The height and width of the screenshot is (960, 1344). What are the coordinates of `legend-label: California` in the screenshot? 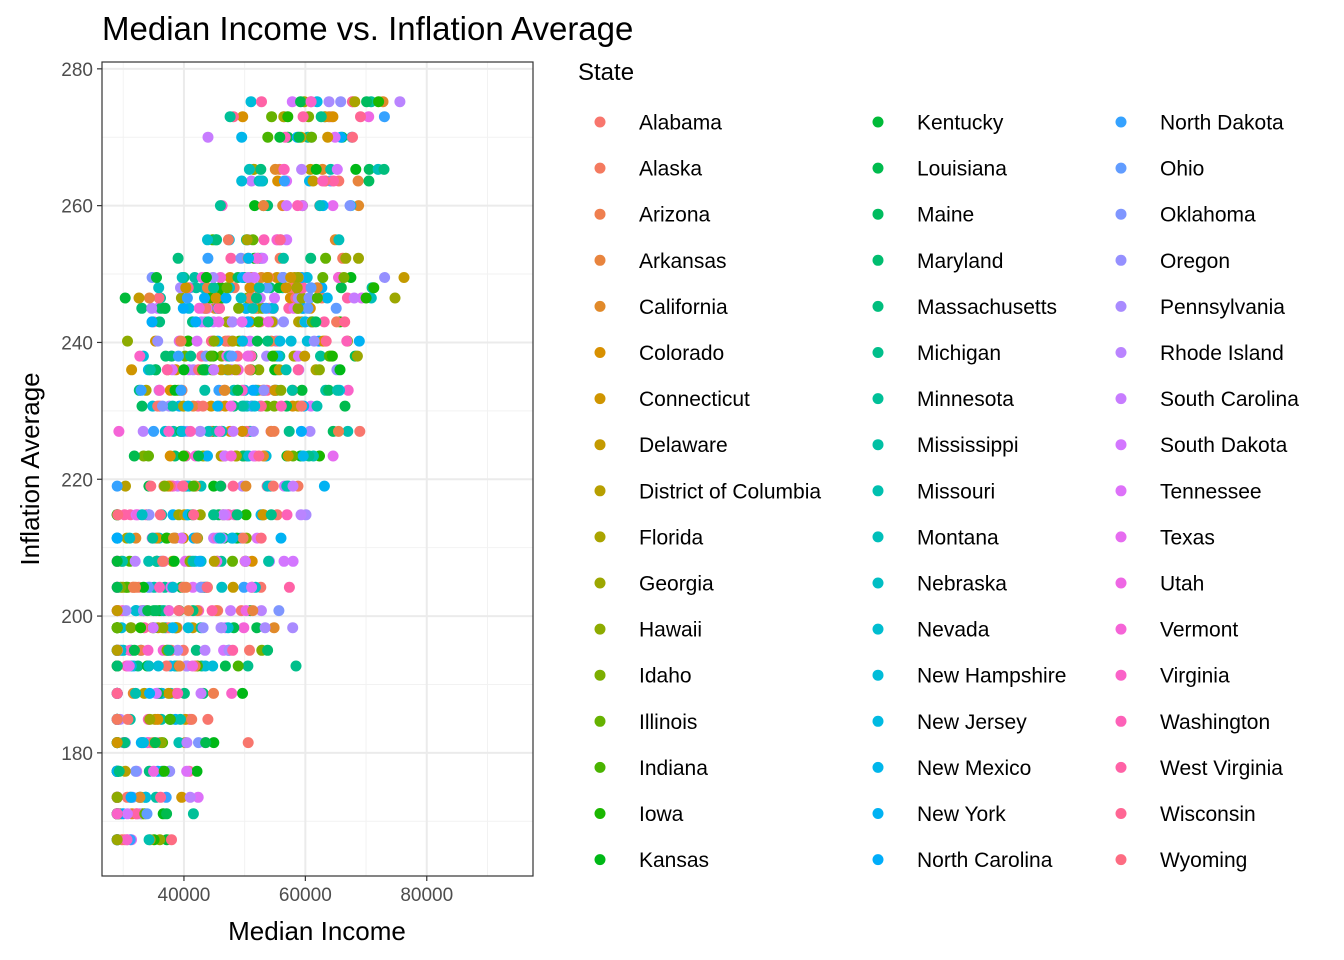 It's located at (683, 307).